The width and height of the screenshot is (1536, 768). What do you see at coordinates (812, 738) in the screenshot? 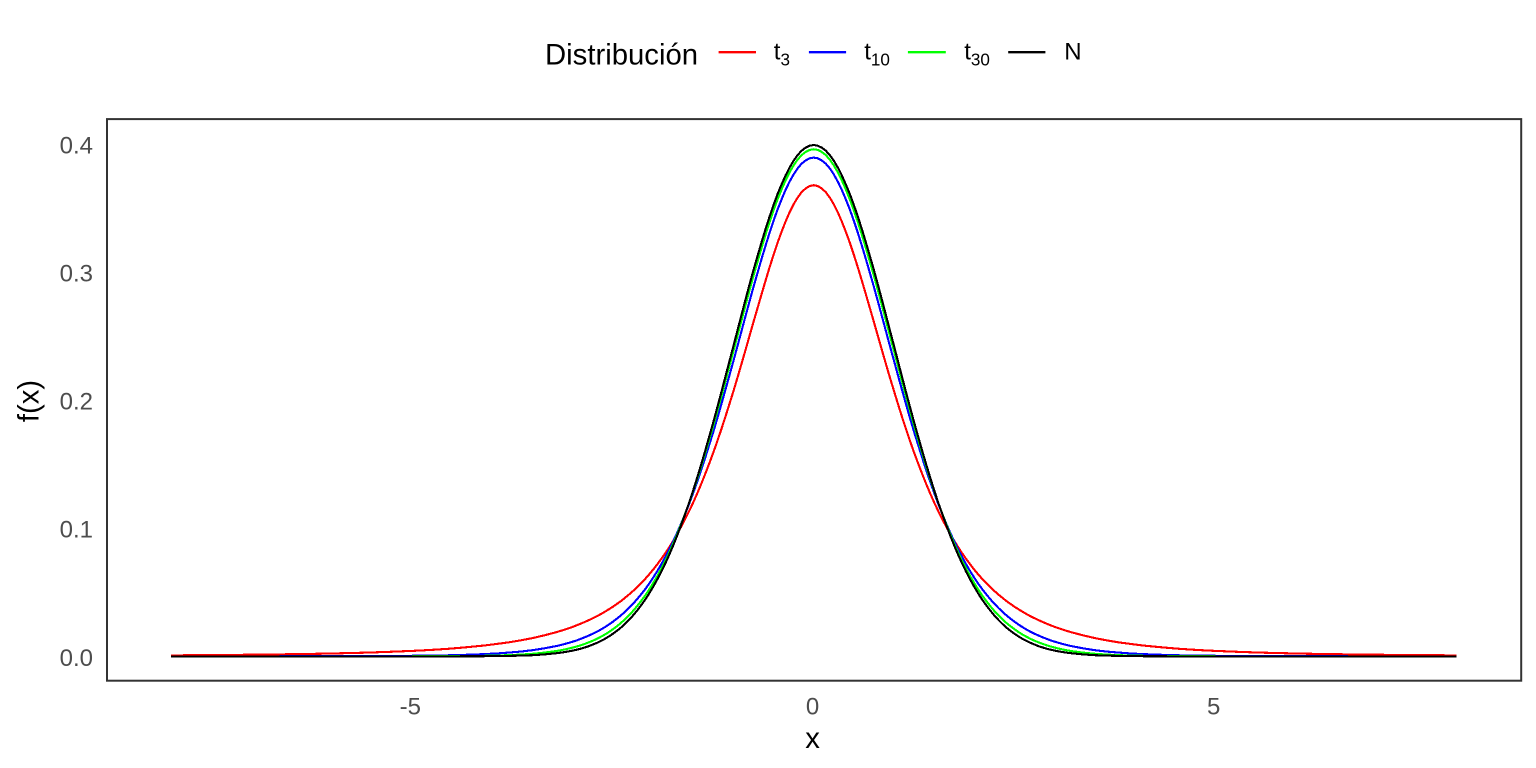
I see `svg-text: x` at bounding box center [812, 738].